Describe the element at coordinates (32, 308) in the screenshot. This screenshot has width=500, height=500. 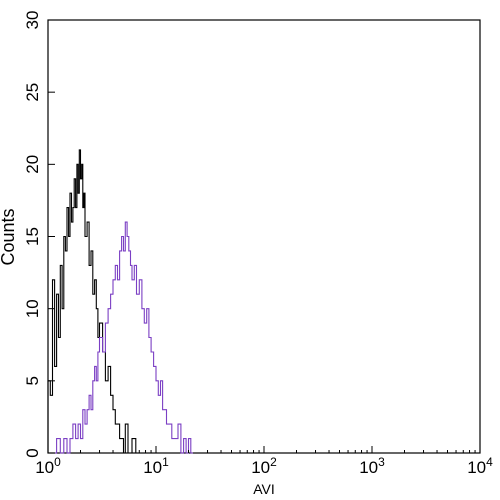
I see `y-tick-label: 10` at that location.